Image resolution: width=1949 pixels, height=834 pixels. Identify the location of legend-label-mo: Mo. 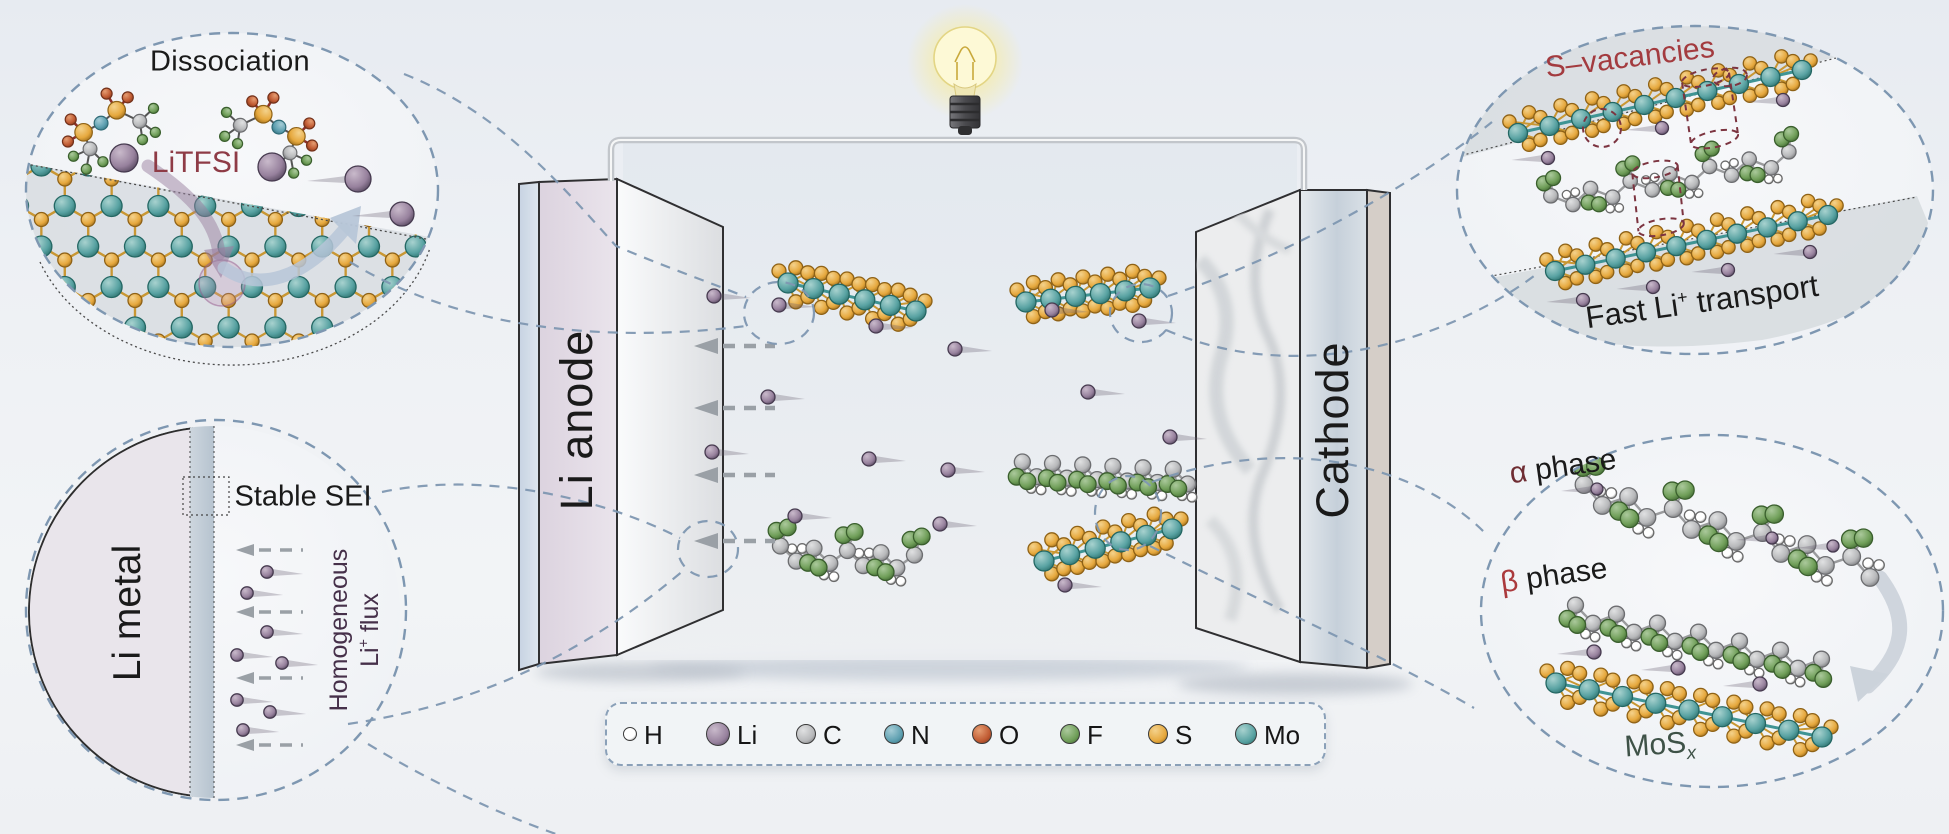
(1282, 735).